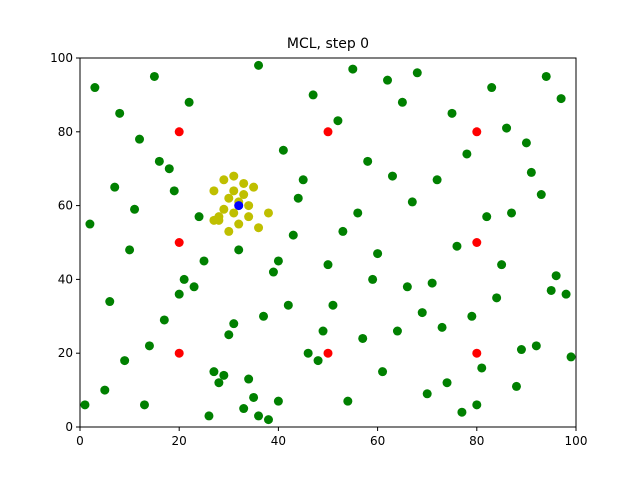 This screenshot has height=484, width=640. What do you see at coordinates (65, 353) in the screenshot?
I see `y-tick-label: 20` at bounding box center [65, 353].